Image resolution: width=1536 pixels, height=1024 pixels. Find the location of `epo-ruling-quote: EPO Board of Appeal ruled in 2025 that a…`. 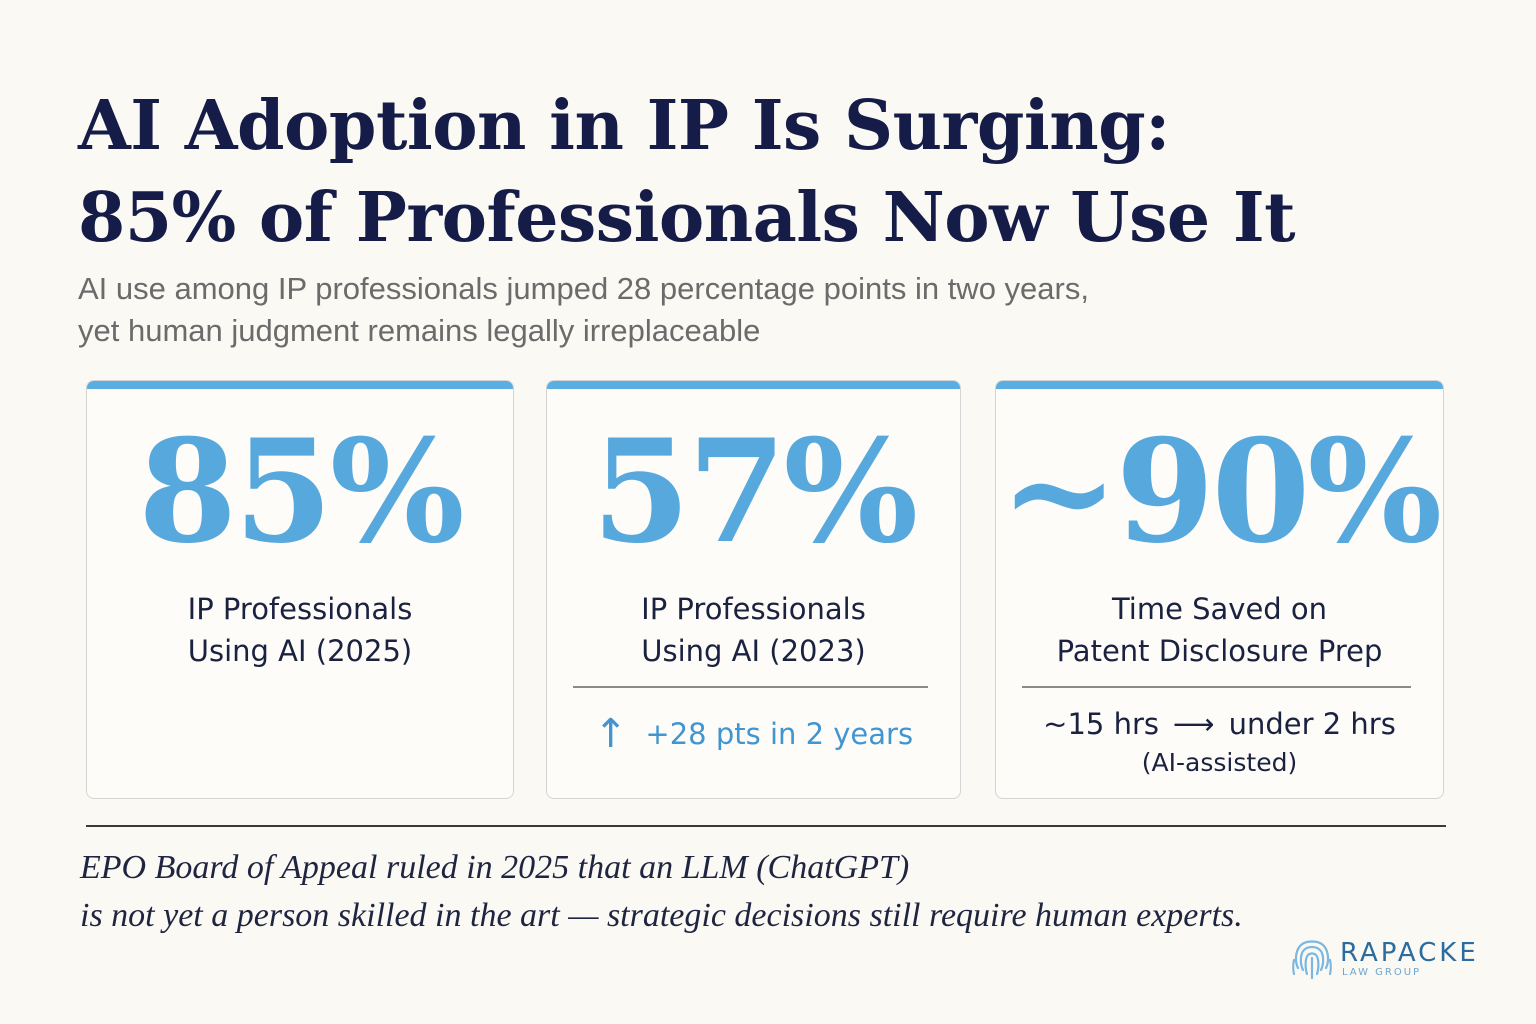

epo-ruling-quote: EPO Board of Appeal ruled in 2025 that a… is located at coordinates (730, 892).